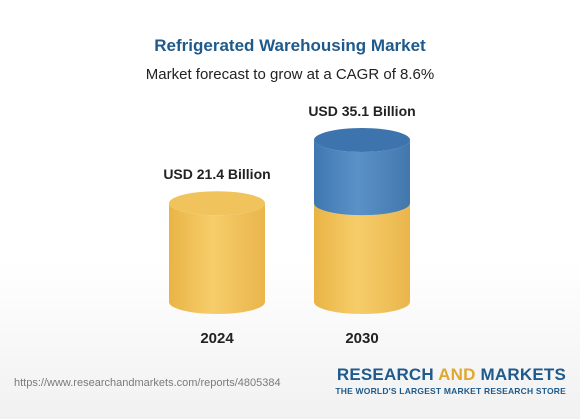 The image size is (580, 419). What do you see at coordinates (362, 178) in the screenshot?
I see `bar-2030-growth` at bounding box center [362, 178].